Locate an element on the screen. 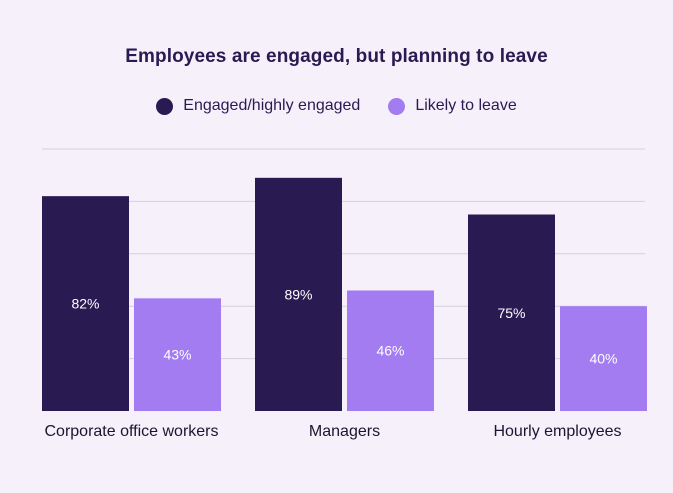 Image resolution: width=673 pixels, height=493 pixels. category-label-2: Hourly employees is located at coordinates (557, 431).